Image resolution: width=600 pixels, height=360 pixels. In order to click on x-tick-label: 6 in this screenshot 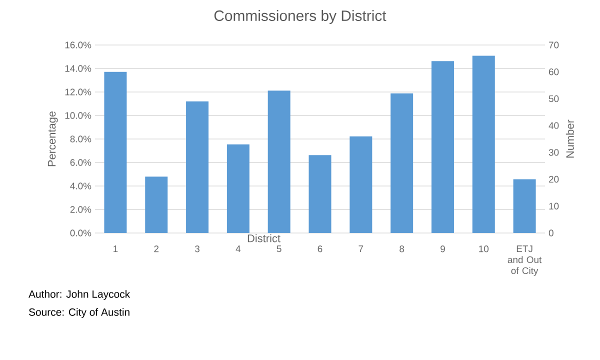, I will do `click(320, 249)`.